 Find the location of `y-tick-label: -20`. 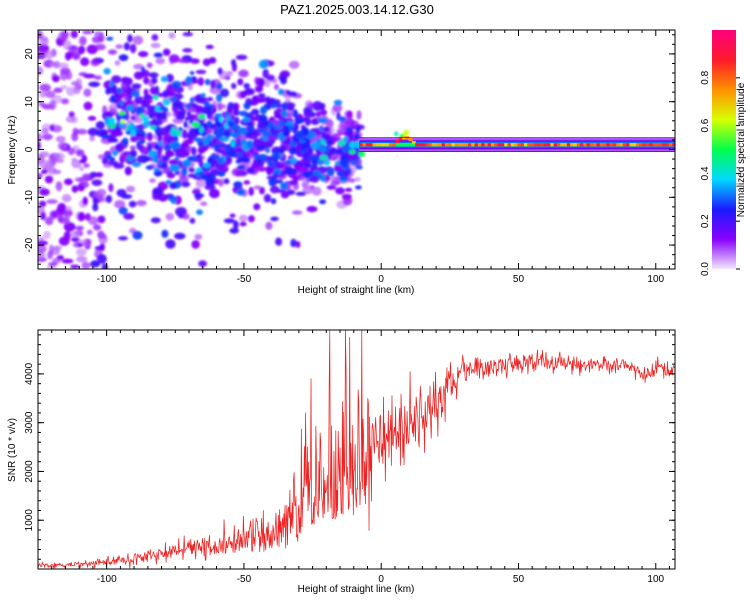

y-tick-label: -20 is located at coordinates (29, 244).